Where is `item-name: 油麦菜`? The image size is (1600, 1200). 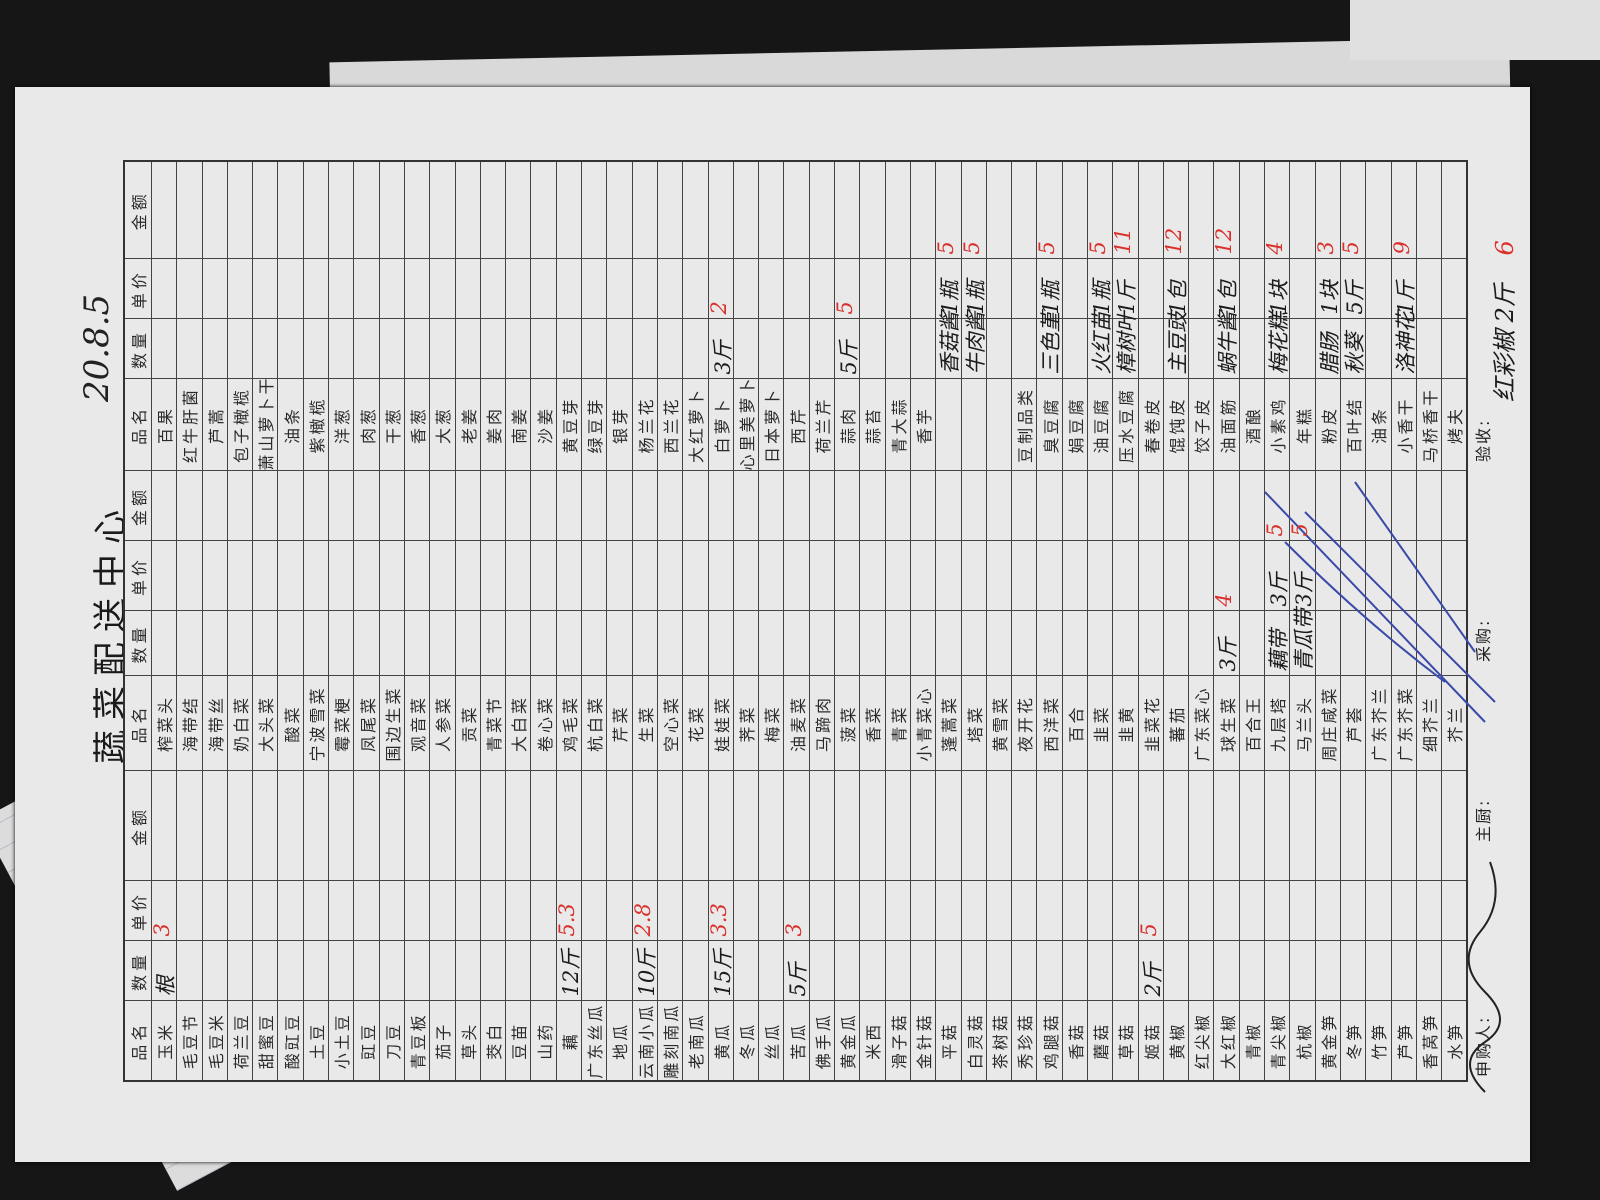 item-name: 油麦菜 is located at coordinates (796, 723).